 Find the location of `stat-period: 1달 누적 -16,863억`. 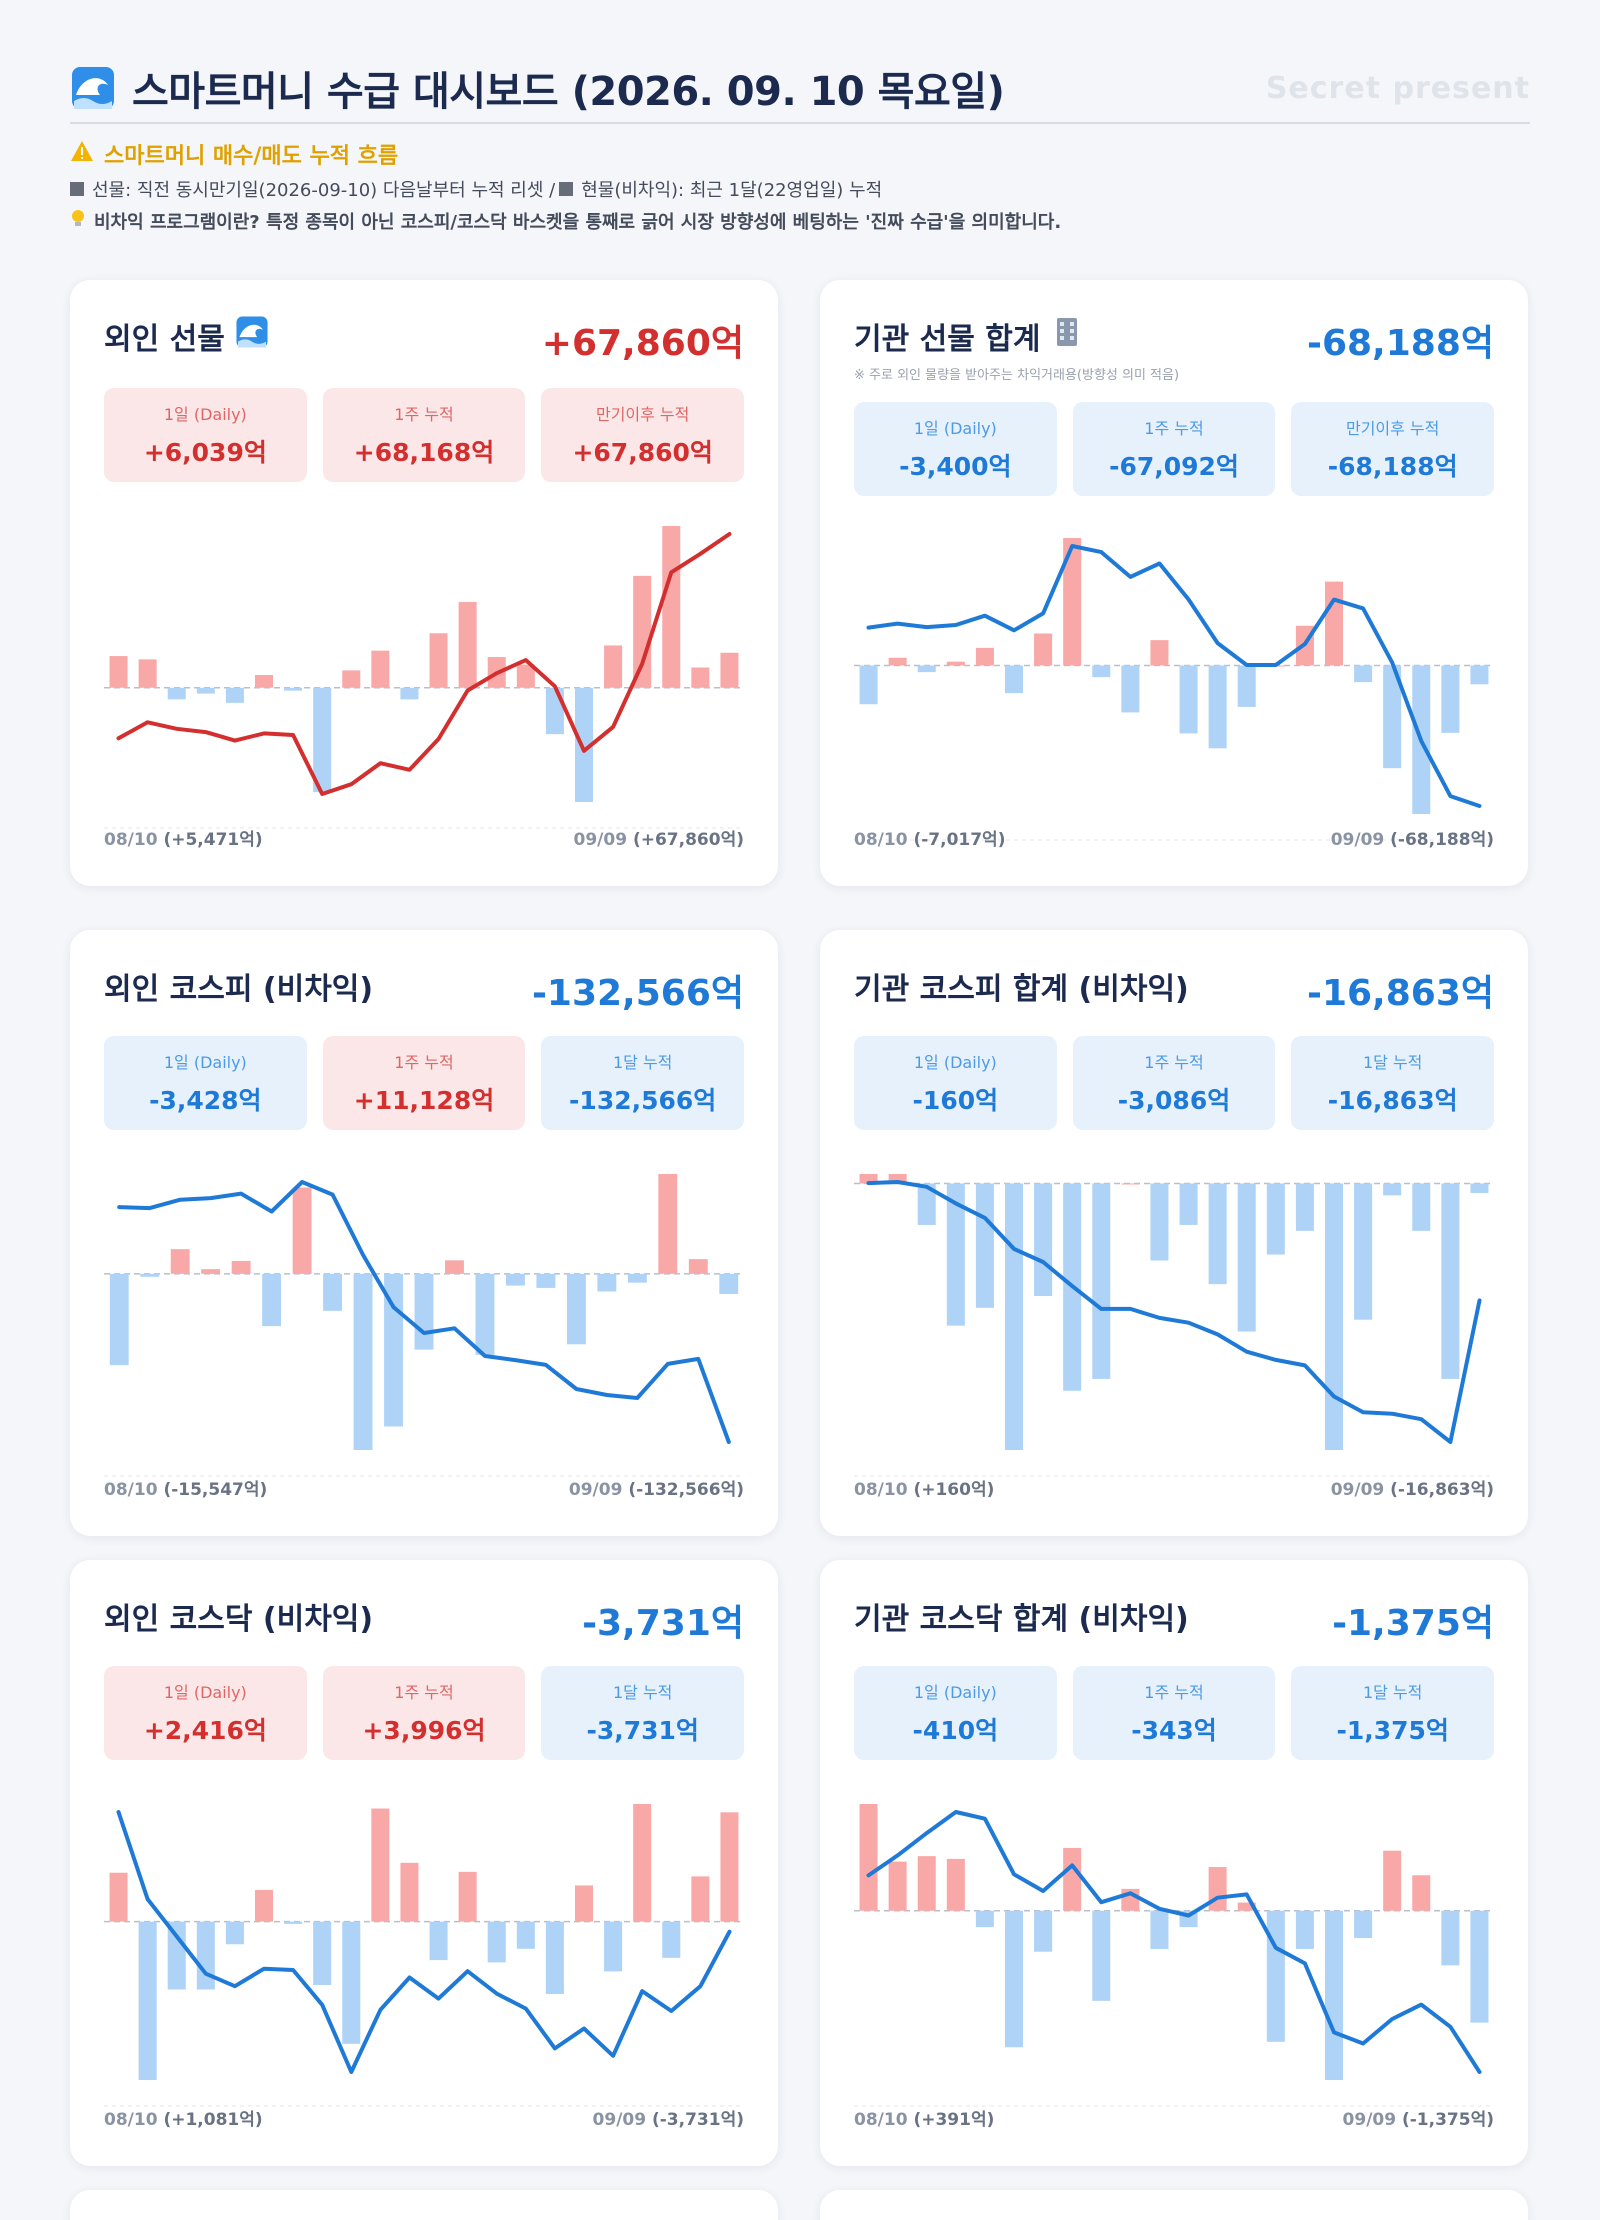

stat-period: 1달 누적 -16,863억 is located at coordinates (1393, 1083).